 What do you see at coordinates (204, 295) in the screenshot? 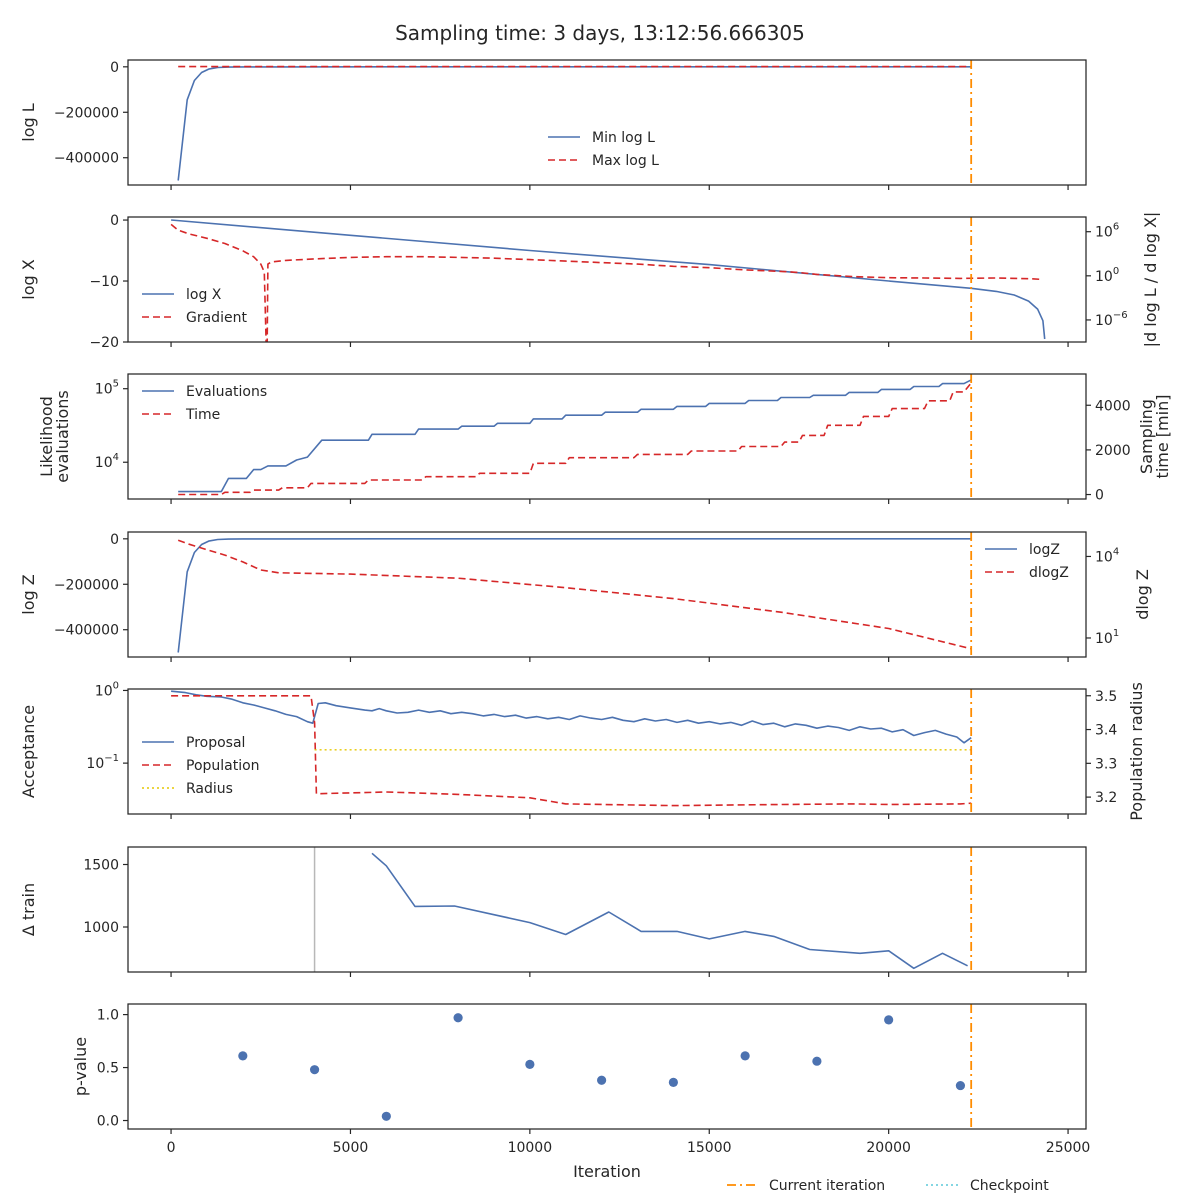
I see `legend-label: log X` at bounding box center [204, 295].